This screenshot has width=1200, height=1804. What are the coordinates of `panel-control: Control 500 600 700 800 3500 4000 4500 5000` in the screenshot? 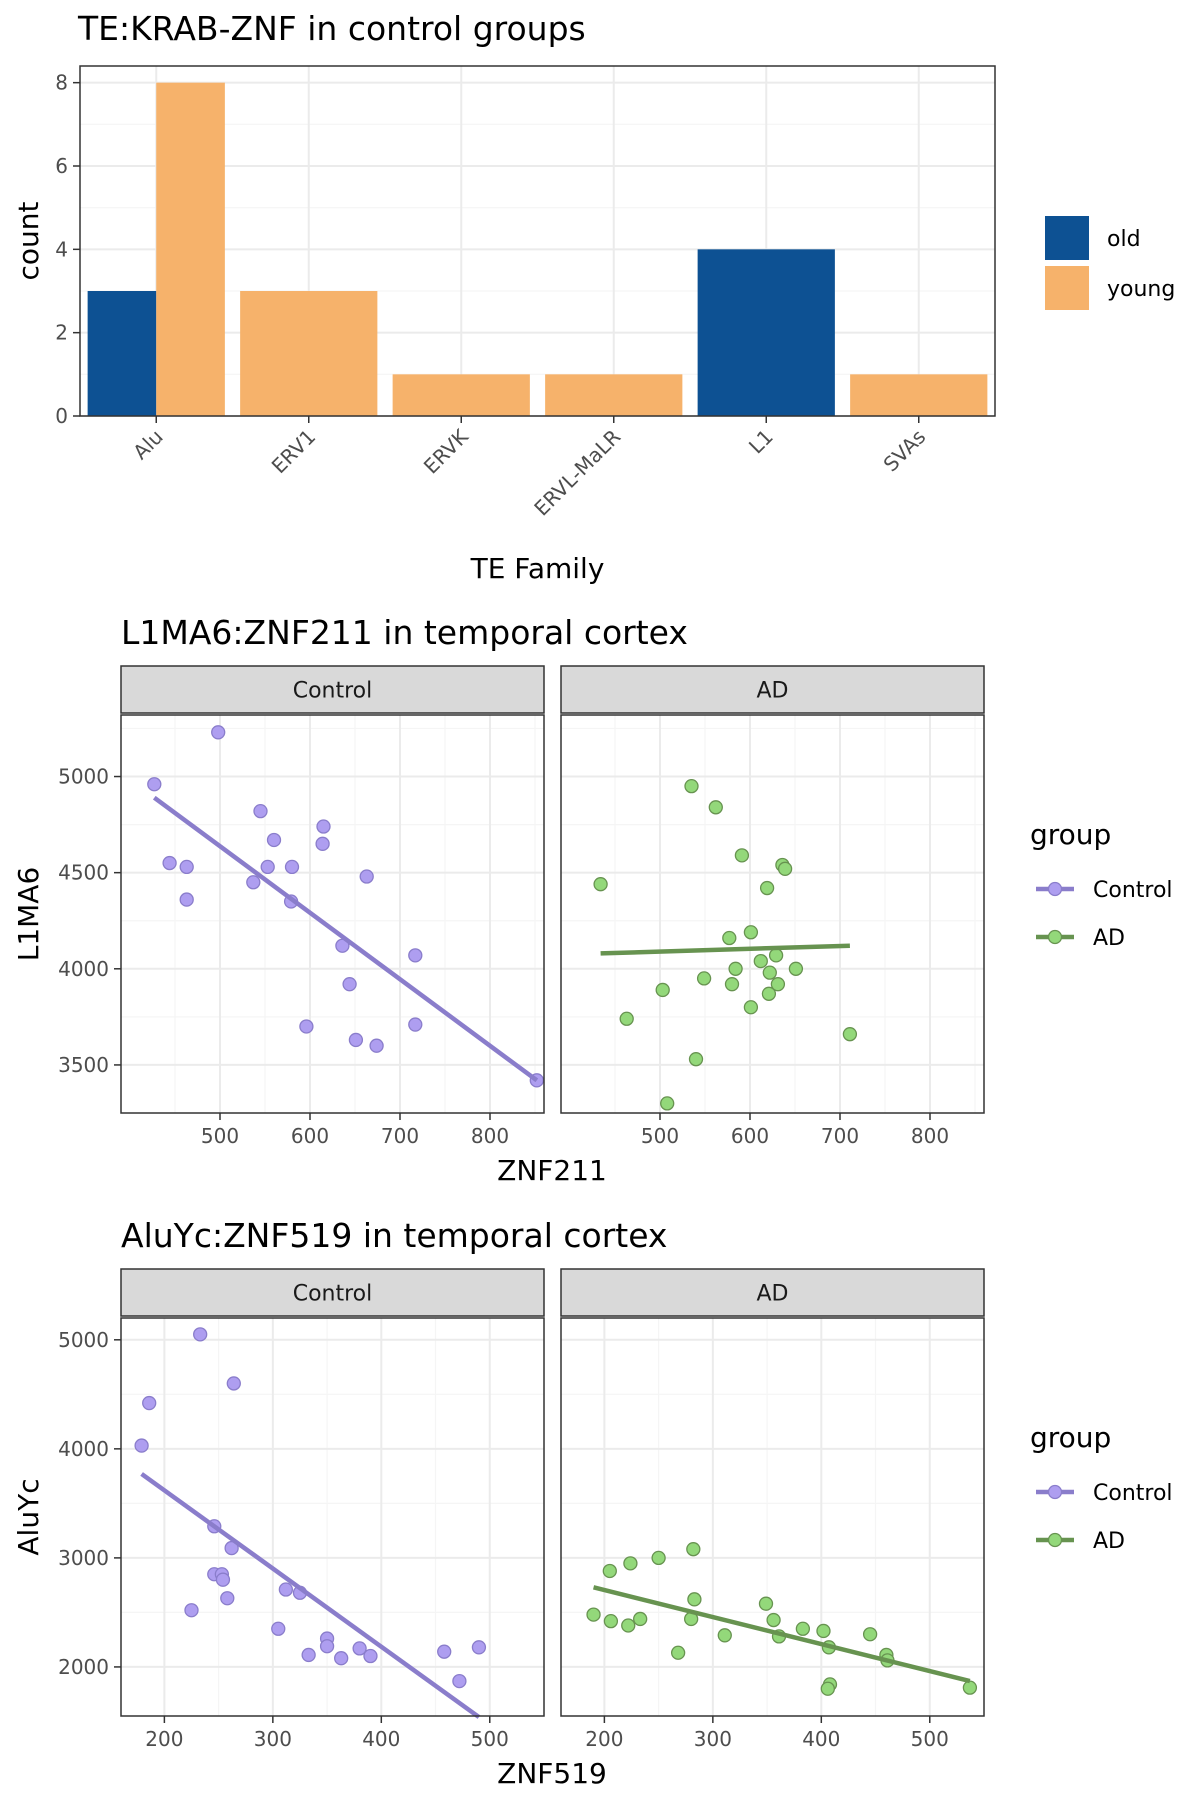 It's located at (301, 906).